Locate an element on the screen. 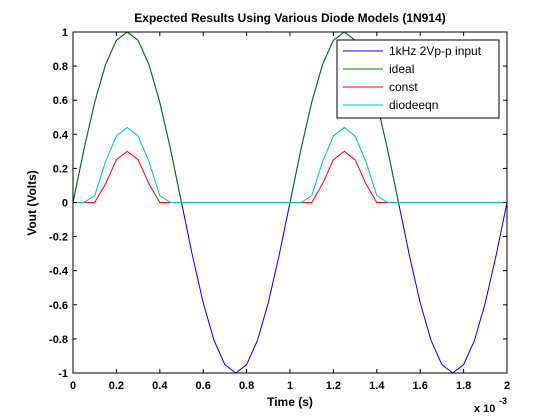 This screenshot has width=560, height=420. x-tick-label: 1.4 is located at coordinates (377, 386).